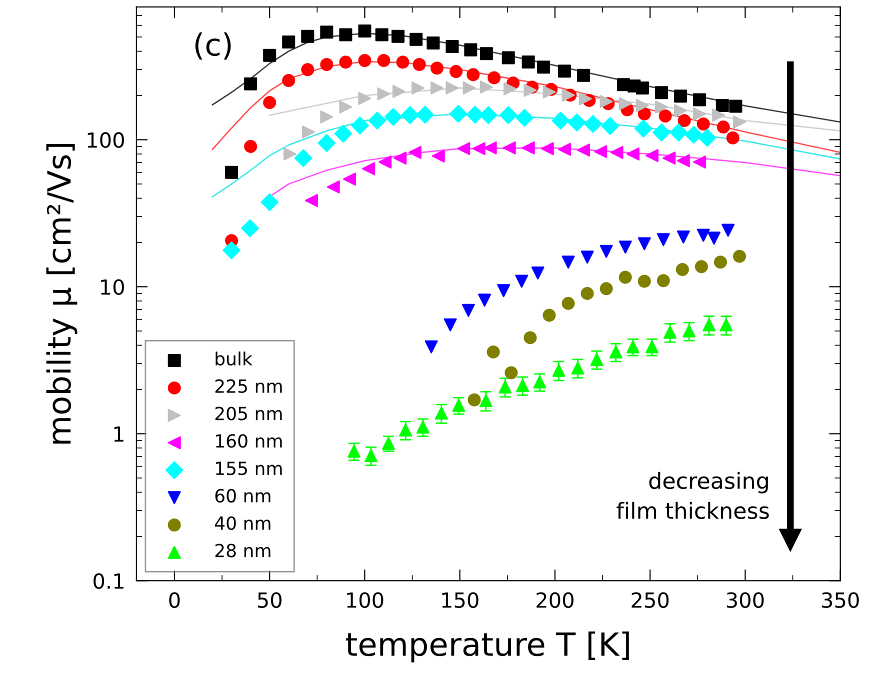 Image resolution: width=869 pixels, height=698 pixels. I want to click on x-tick-label: 350, so click(840, 600).